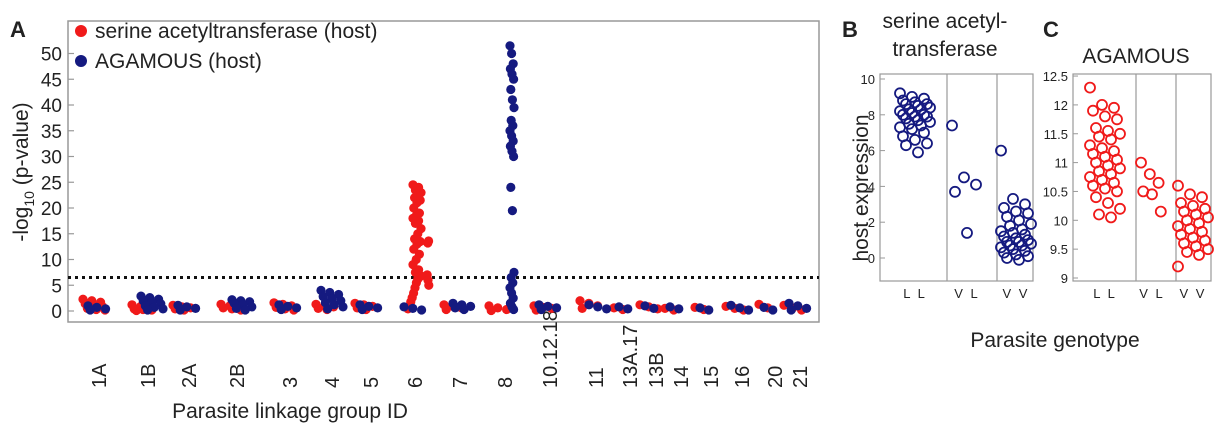  I want to click on panel-c-frame, so click(1142, 177).